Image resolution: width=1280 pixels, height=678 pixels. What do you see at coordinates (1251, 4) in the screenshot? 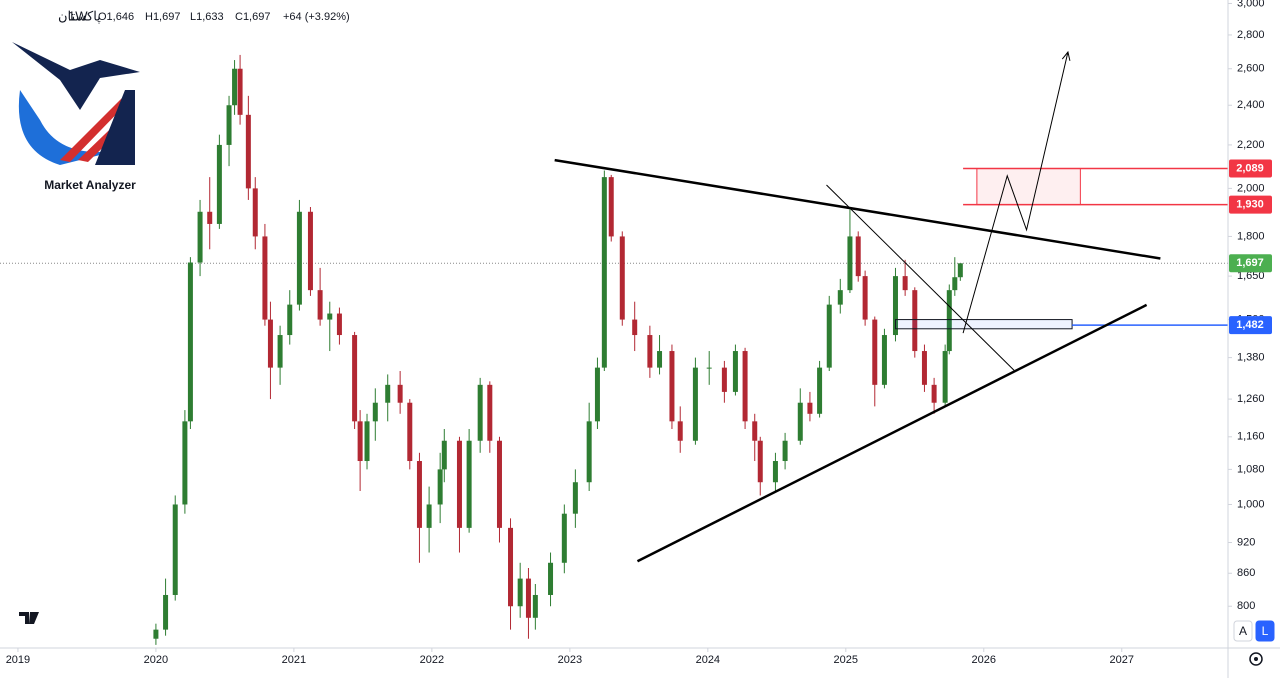
I see `y-tick-label: 3,000` at bounding box center [1251, 4].